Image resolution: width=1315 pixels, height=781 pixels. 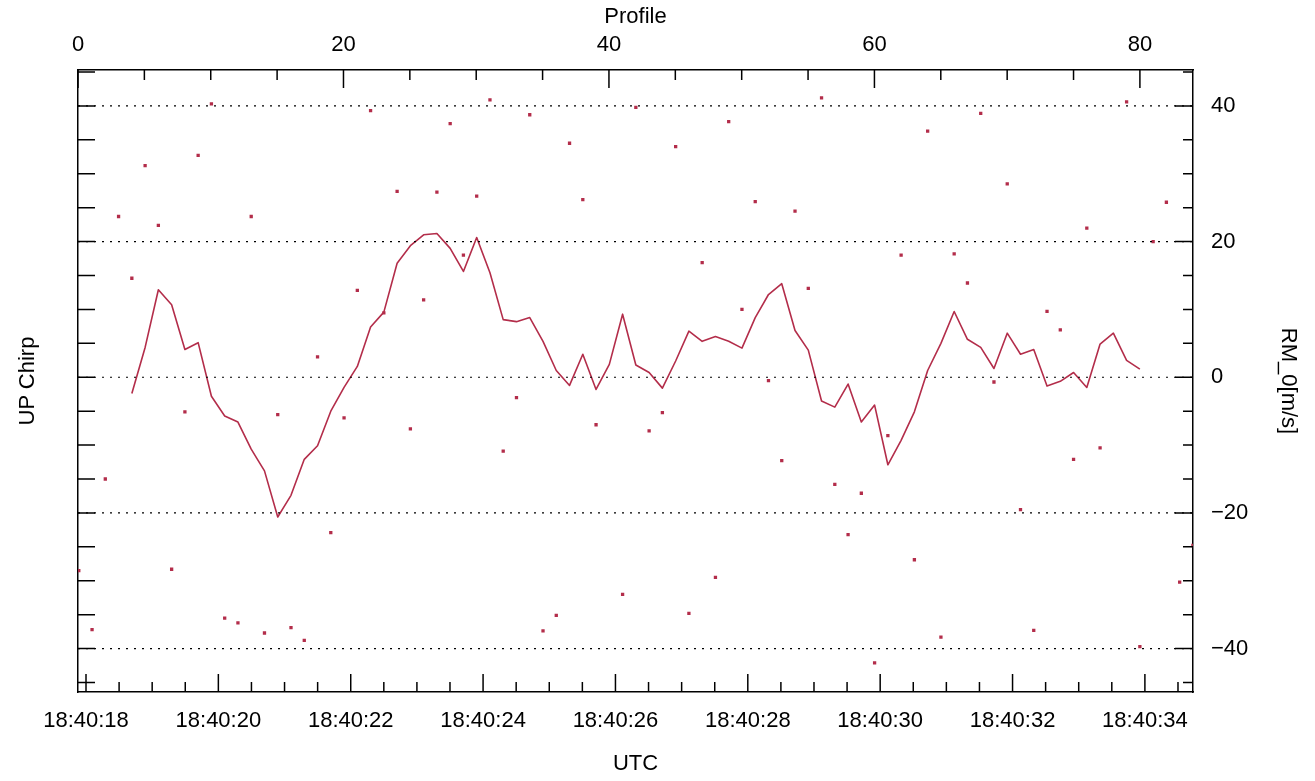 What do you see at coordinates (1289, 381) in the screenshot?
I see `y-axis-title: RM_0[m/s]` at bounding box center [1289, 381].